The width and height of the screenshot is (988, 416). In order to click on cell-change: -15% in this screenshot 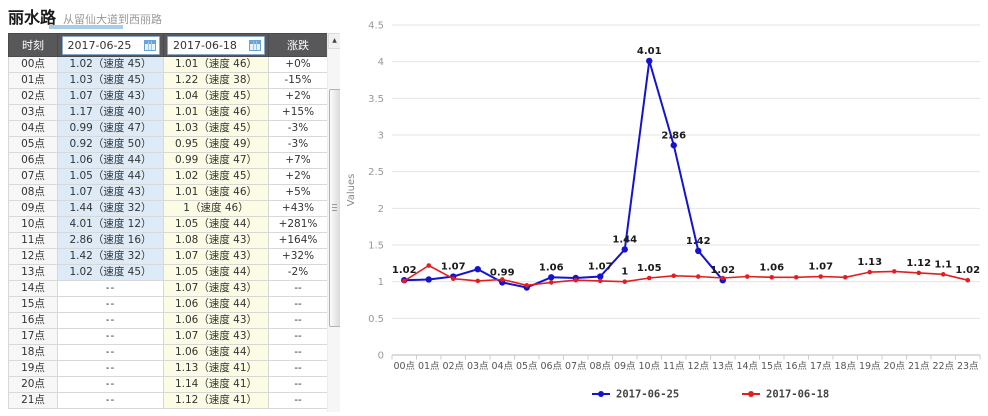, I will do `click(298, 80)`.